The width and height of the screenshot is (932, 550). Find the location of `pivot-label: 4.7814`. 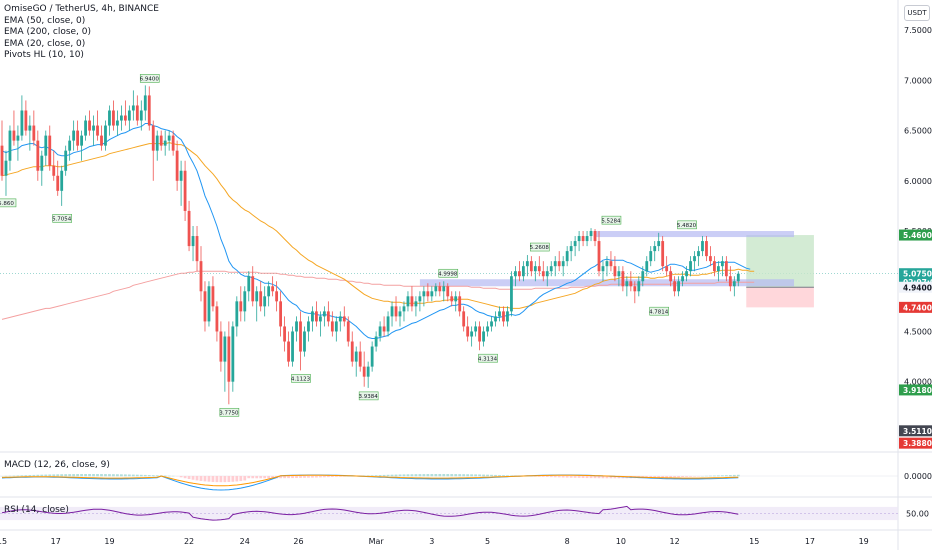

pivot-label: 4.7814 is located at coordinates (659, 312).